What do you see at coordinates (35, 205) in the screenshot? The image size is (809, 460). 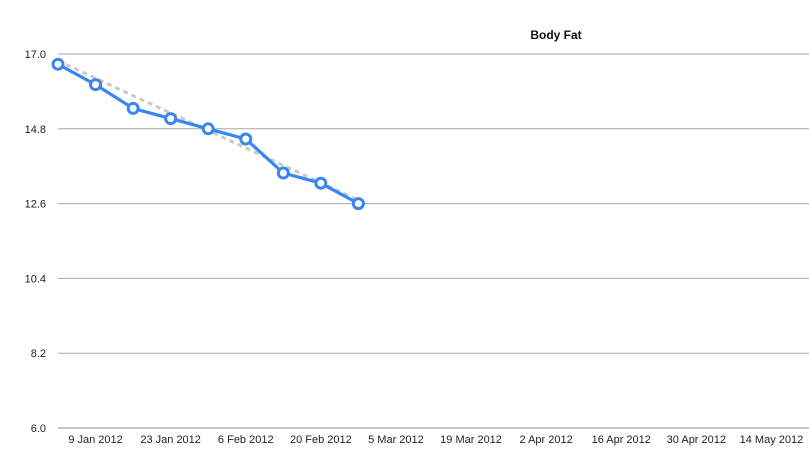 I see `y-tick-label: 12.6` at bounding box center [35, 205].